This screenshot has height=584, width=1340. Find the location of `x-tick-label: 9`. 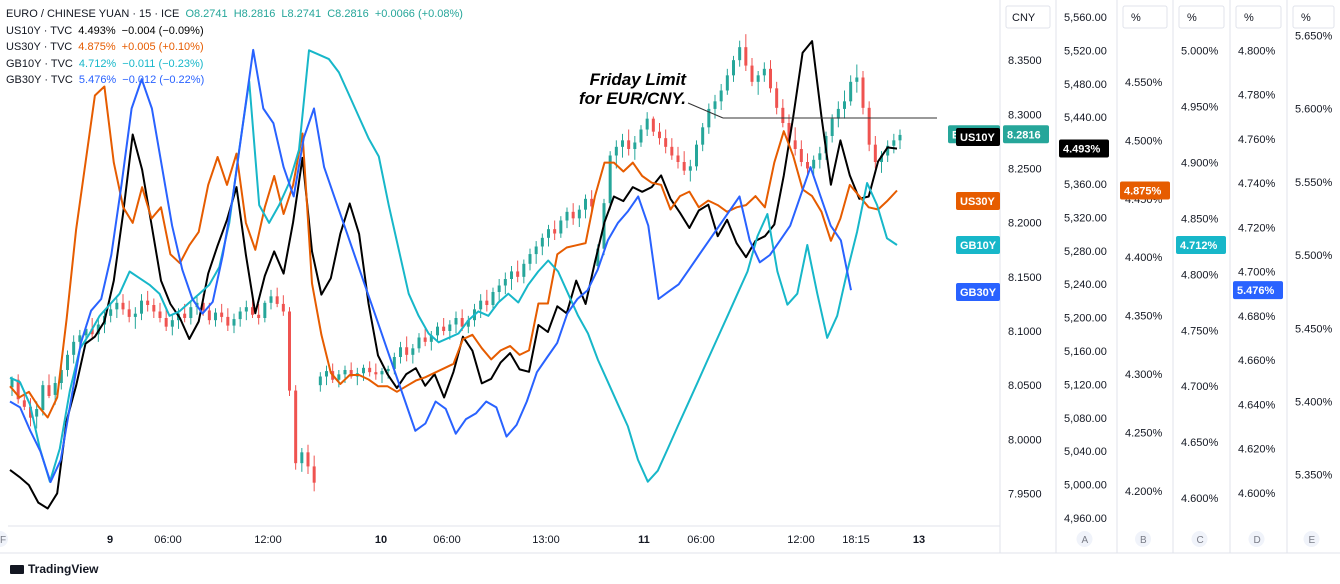

x-tick-label: 9 is located at coordinates (110, 540).